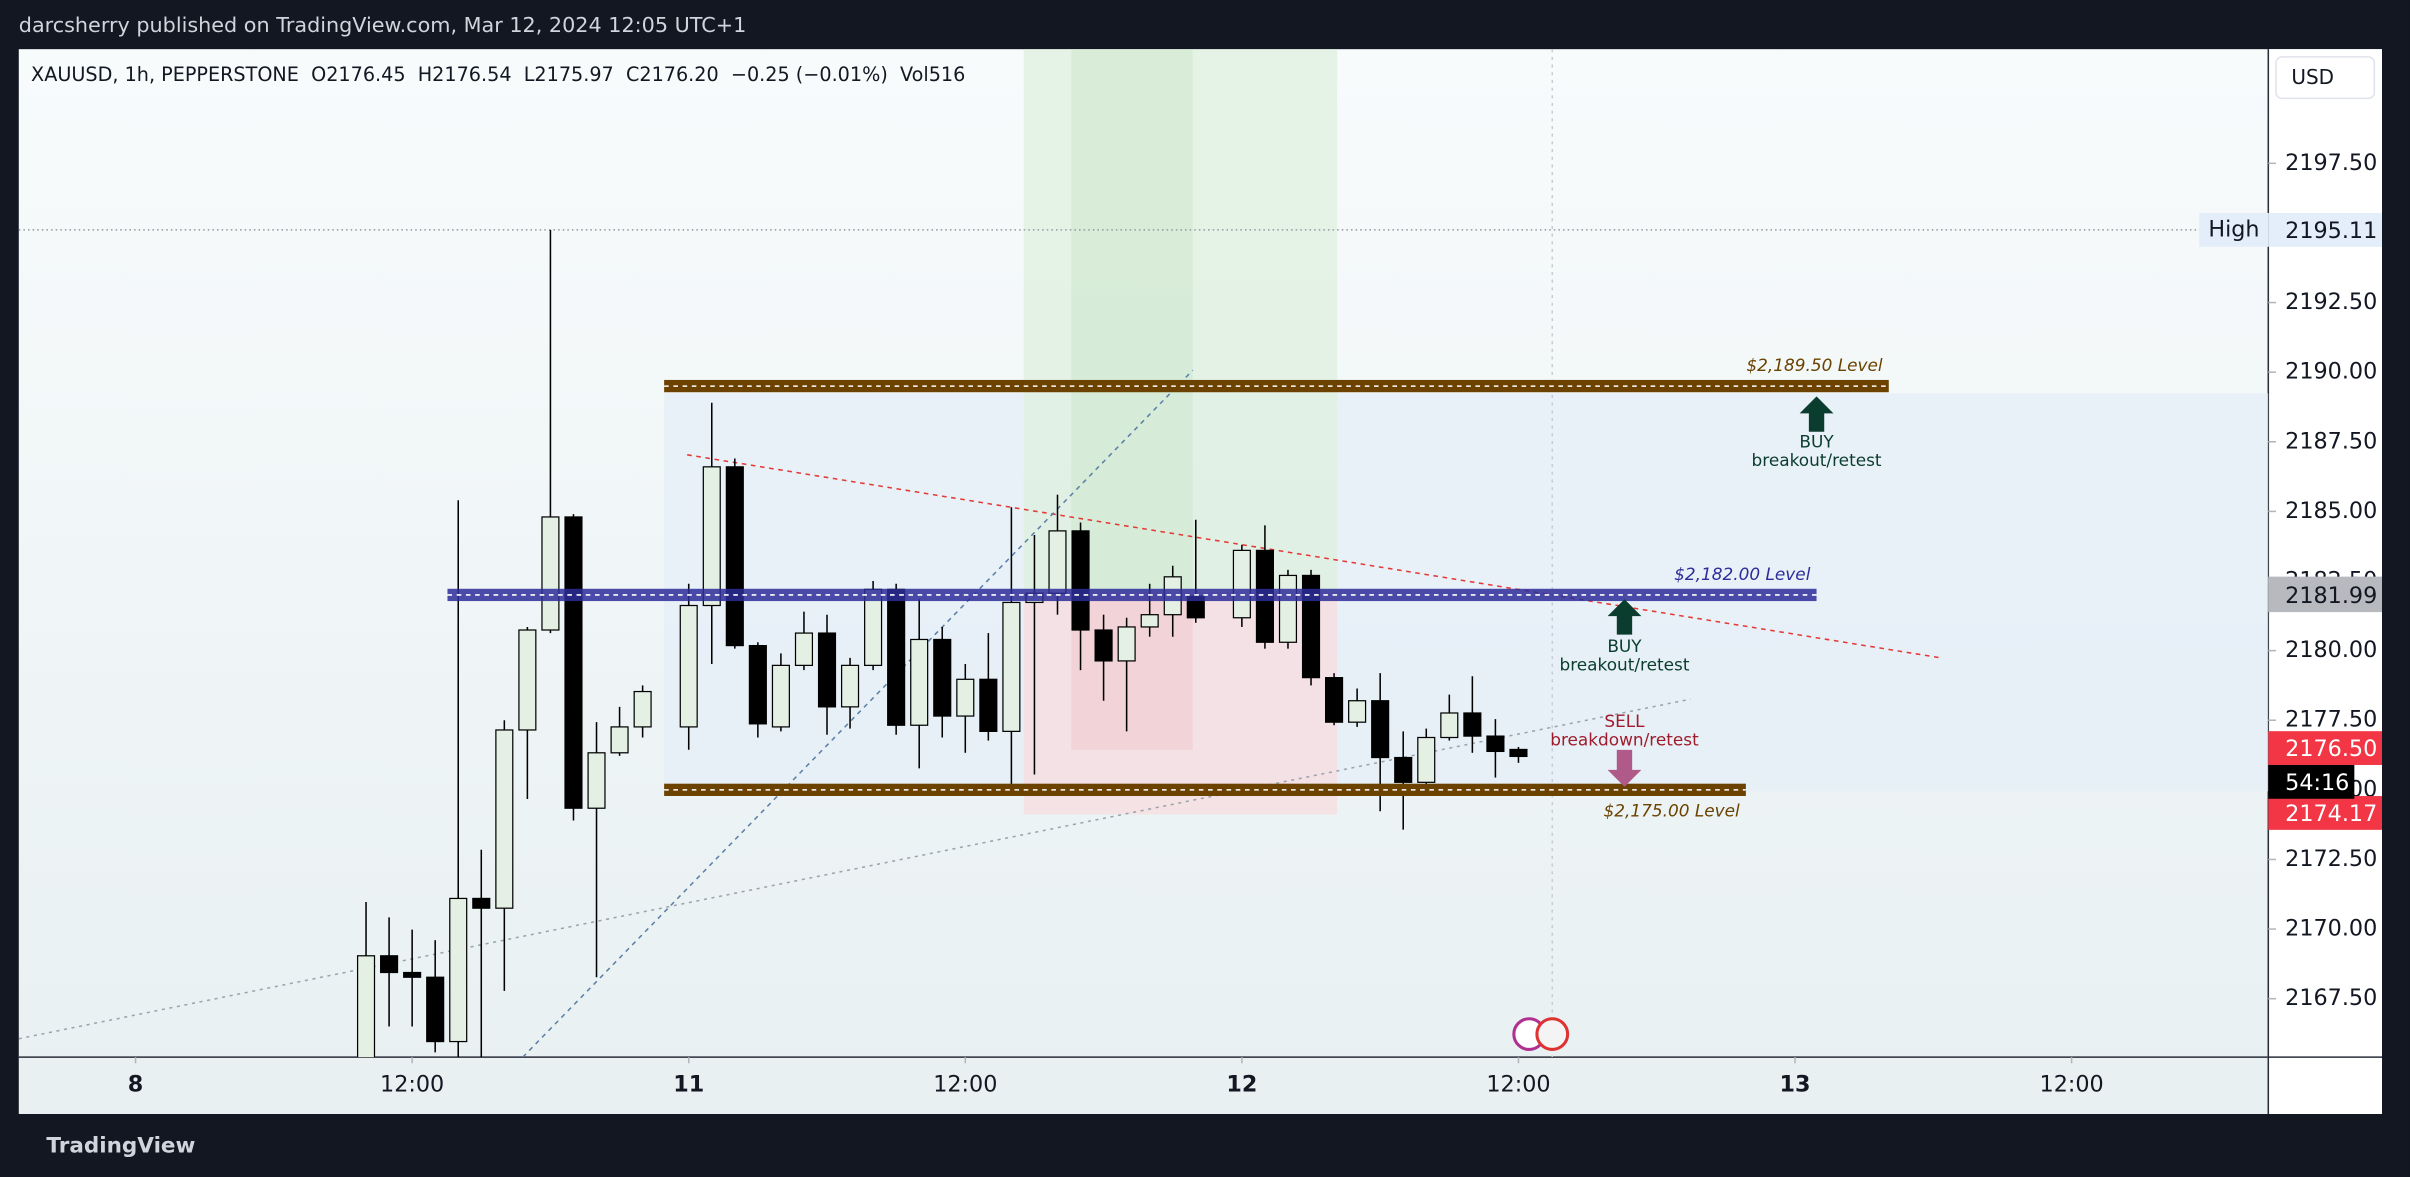 This screenshot has width=2410, height=1177. What do you see at coordinates (2331, 231) in the screenshot?
I see `price-marker-label: 2195.11` at bounding box center [2331, 231].